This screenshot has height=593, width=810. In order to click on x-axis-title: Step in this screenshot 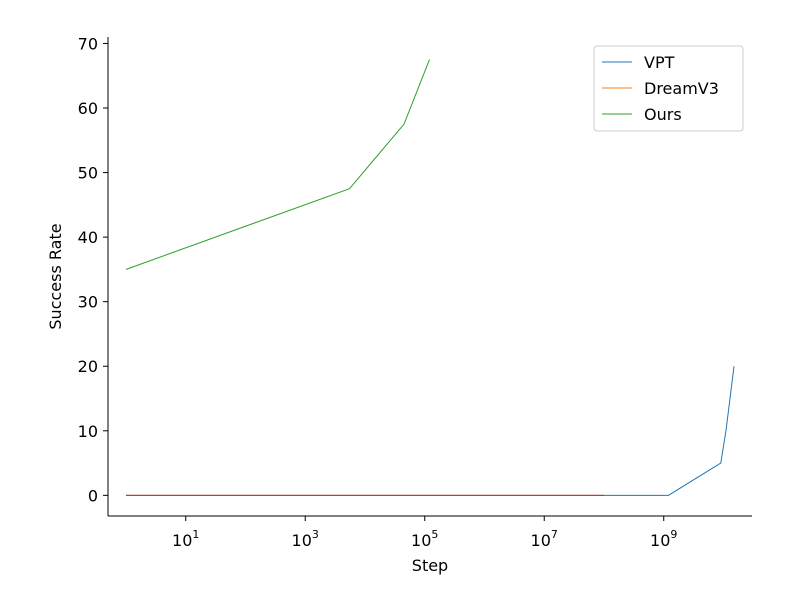, I will do `click(430, 565)`.